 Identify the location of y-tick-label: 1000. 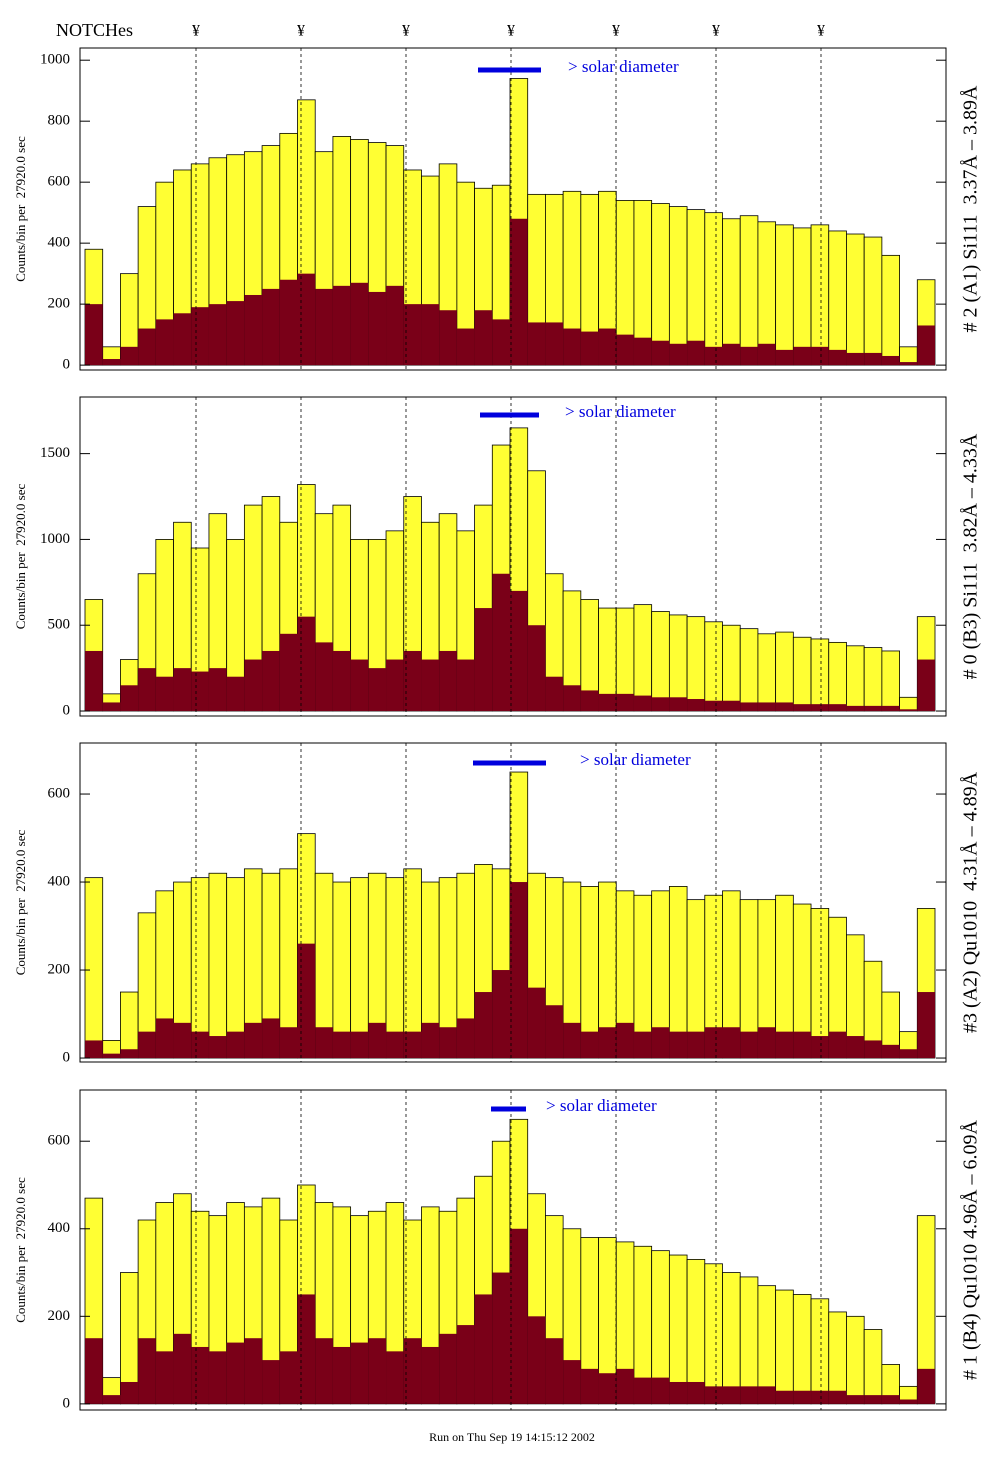
(55, 60).